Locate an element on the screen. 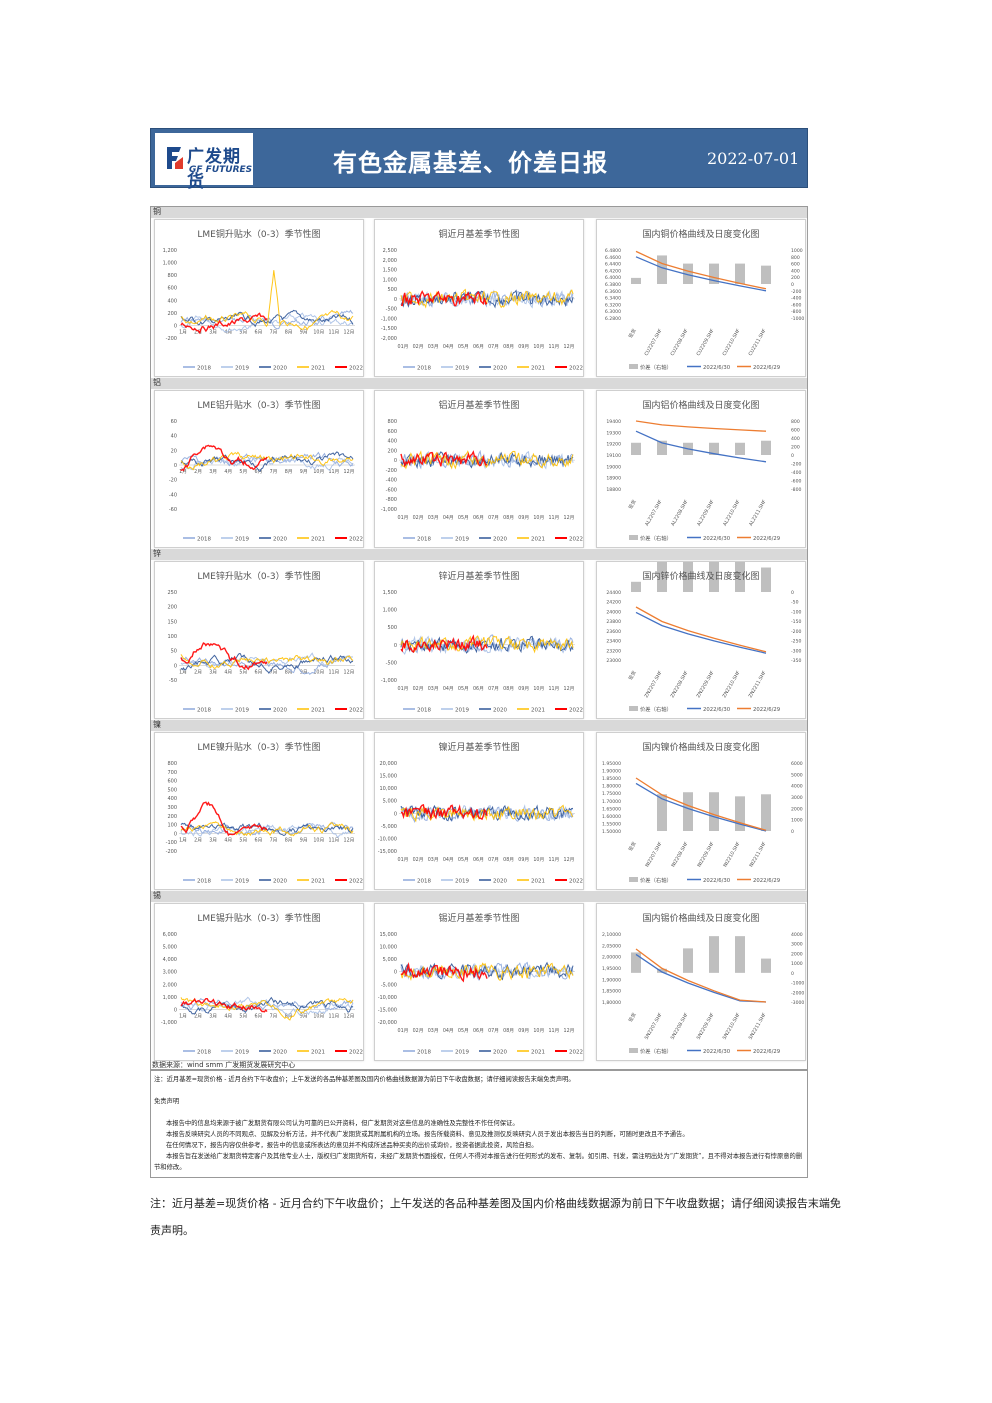 The height and width of the screenshot is (1403, 992). y-right-tick-label: -200 is located at coordinates (796, 465).